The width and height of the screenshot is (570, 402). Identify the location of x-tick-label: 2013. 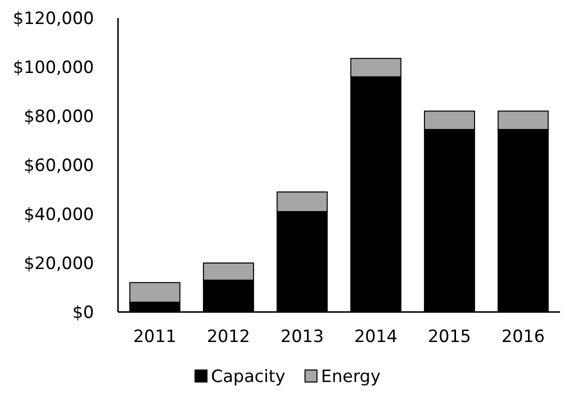
(302, 337).